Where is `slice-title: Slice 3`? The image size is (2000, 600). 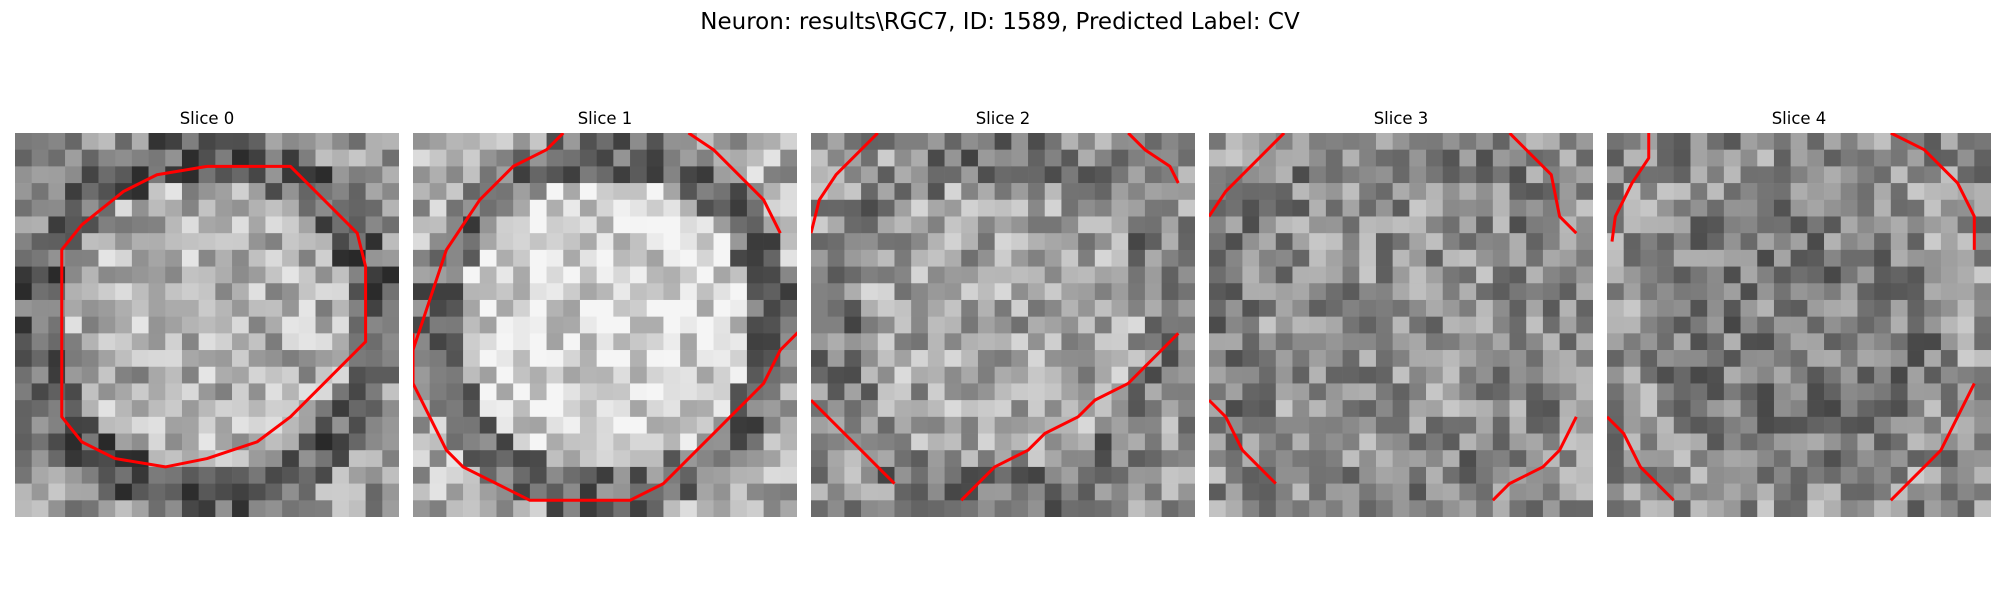
slice-title: Slice 3 is located at coordinates (1401, 118).